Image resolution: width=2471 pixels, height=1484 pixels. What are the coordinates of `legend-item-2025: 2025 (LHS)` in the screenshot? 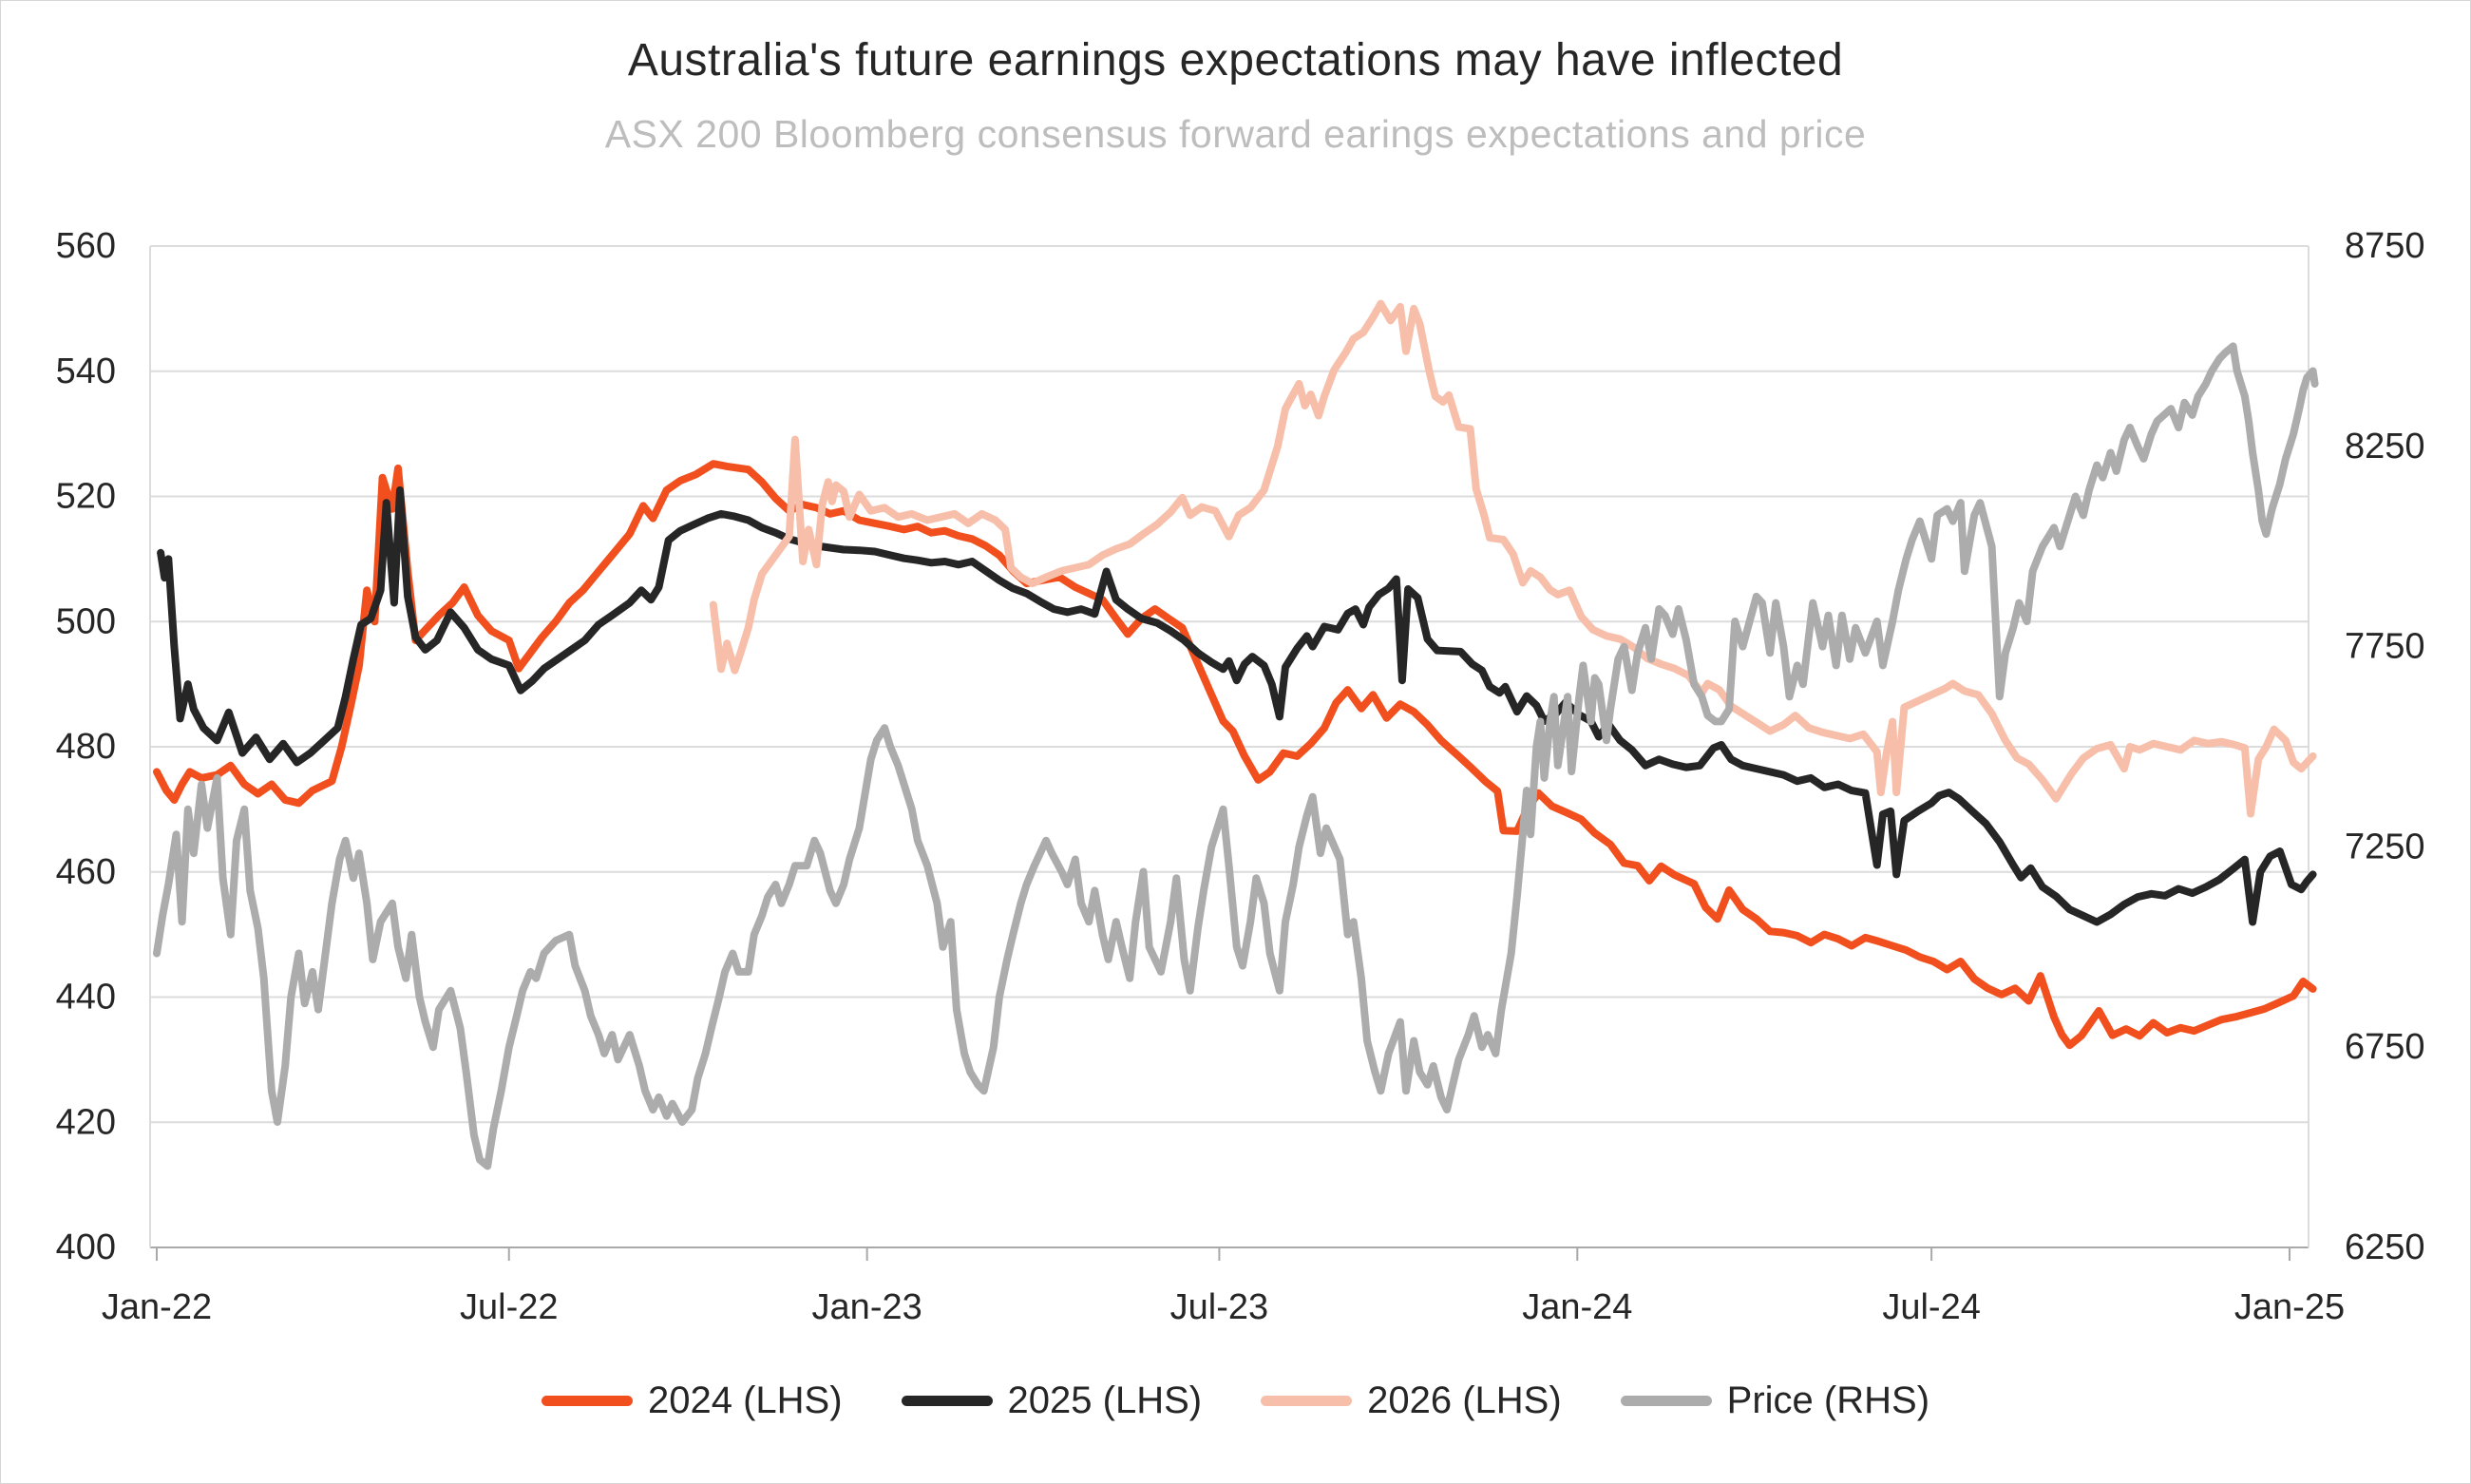 It's located at (1052, 1400).